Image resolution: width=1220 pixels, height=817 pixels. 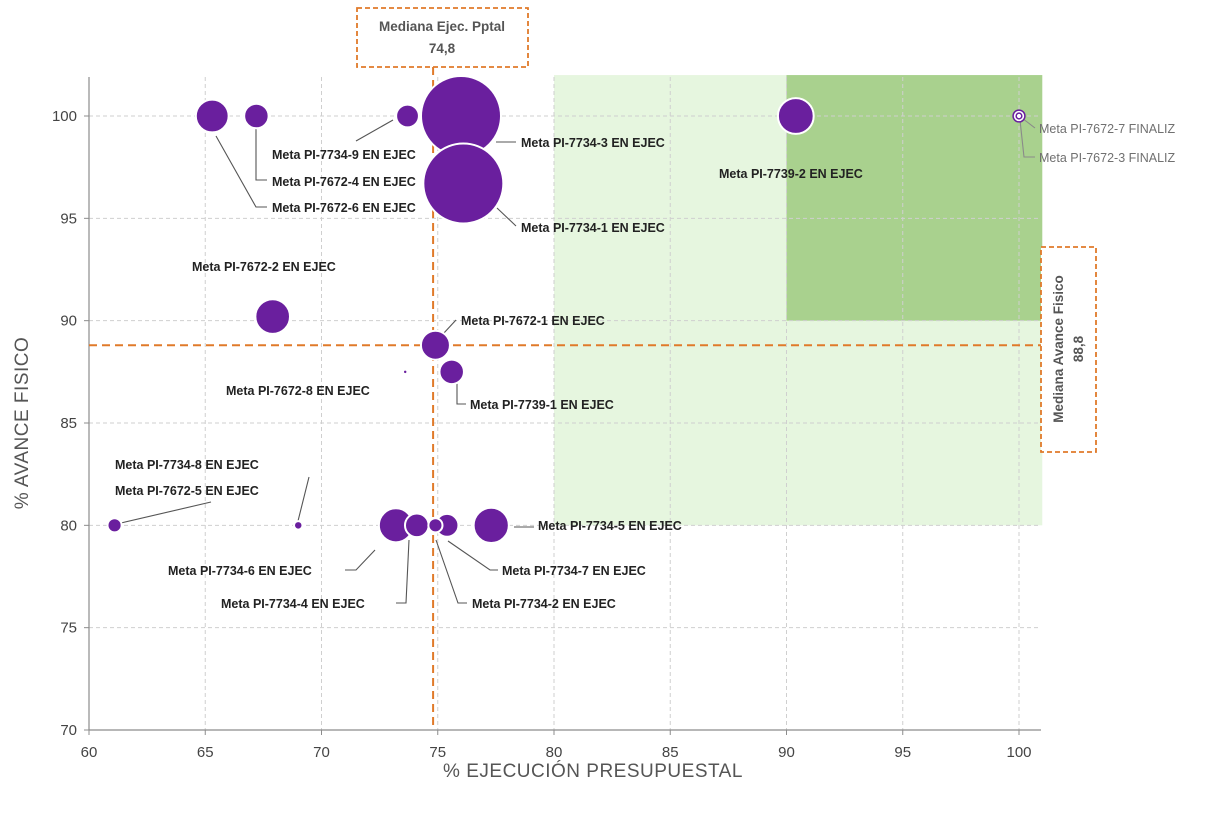 What do you see at coordinates (64, 116) in the screenshot?
I see `y-tick-label: 100` at bounding box center [64, 116].